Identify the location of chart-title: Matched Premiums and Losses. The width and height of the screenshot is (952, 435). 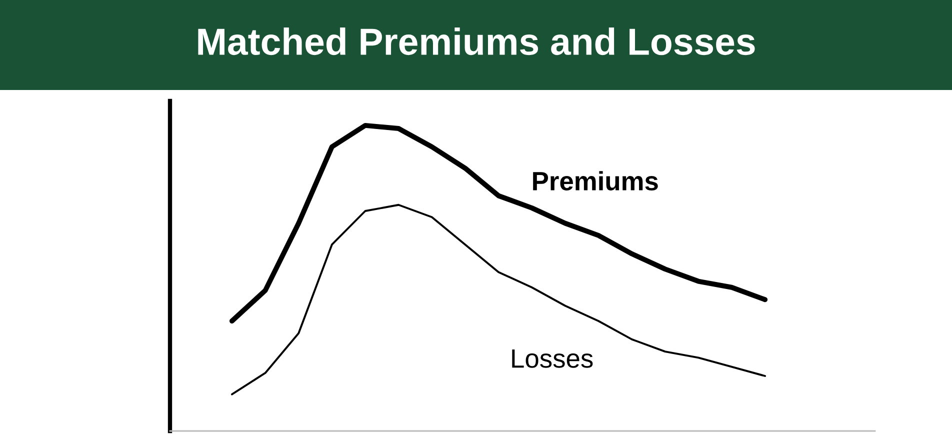
(476, 42).